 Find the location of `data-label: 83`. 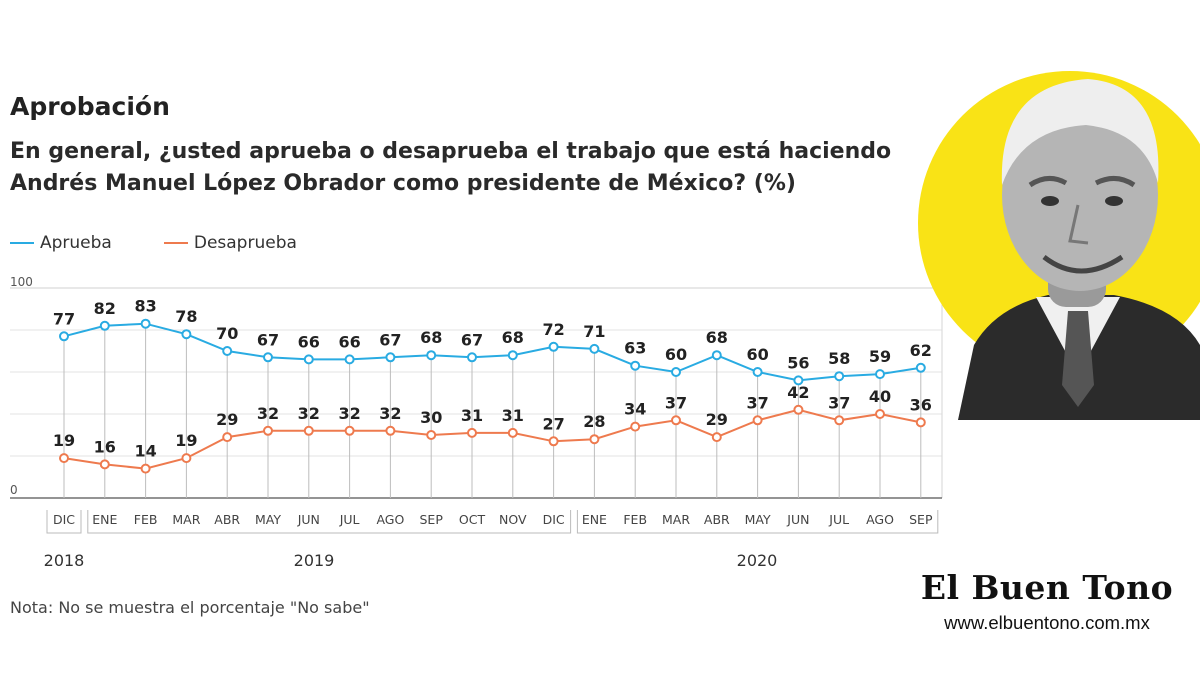

data-label: 83 is located at coordinates (145, 306).